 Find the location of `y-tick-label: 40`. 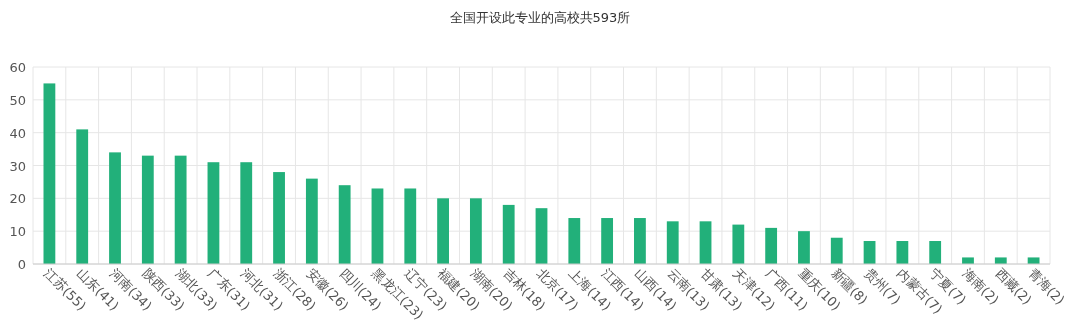

y-tick-label: 40 is located at coordinates (17, 133).